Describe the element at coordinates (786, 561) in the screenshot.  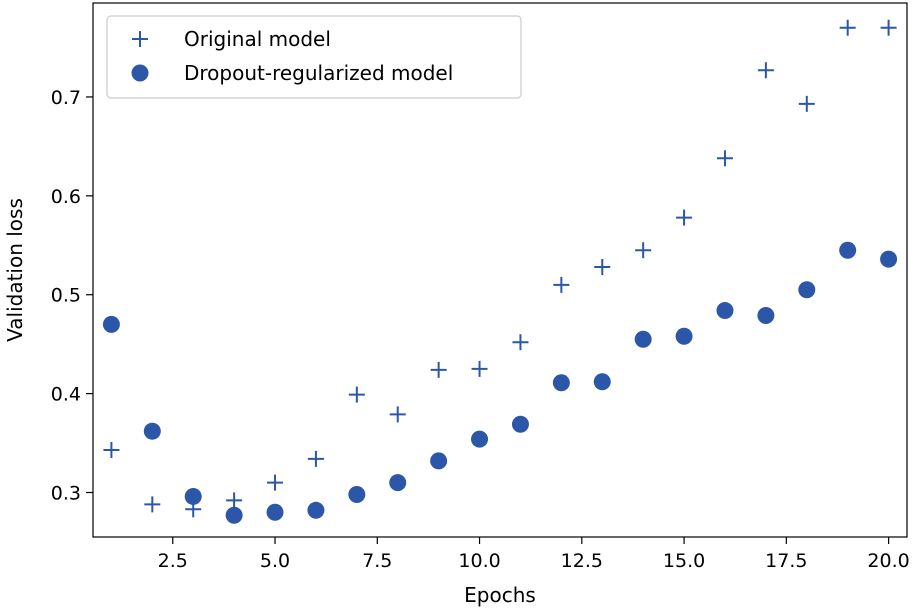
I see `x-tick-label: 17.5` at that location.